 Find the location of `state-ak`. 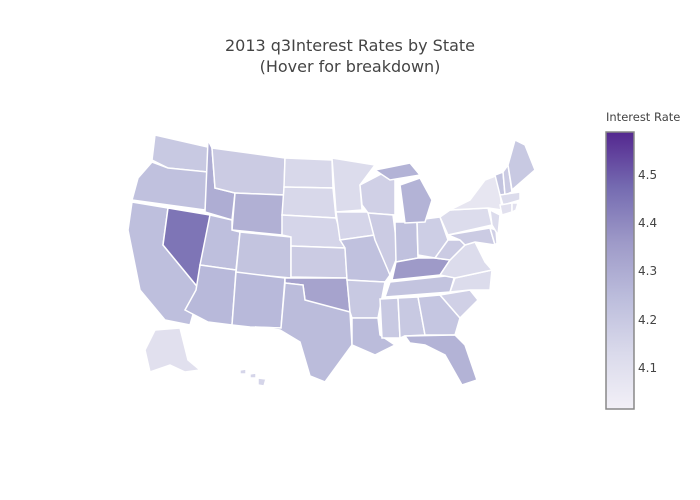

state-ak is located at coordinates (173, 350).